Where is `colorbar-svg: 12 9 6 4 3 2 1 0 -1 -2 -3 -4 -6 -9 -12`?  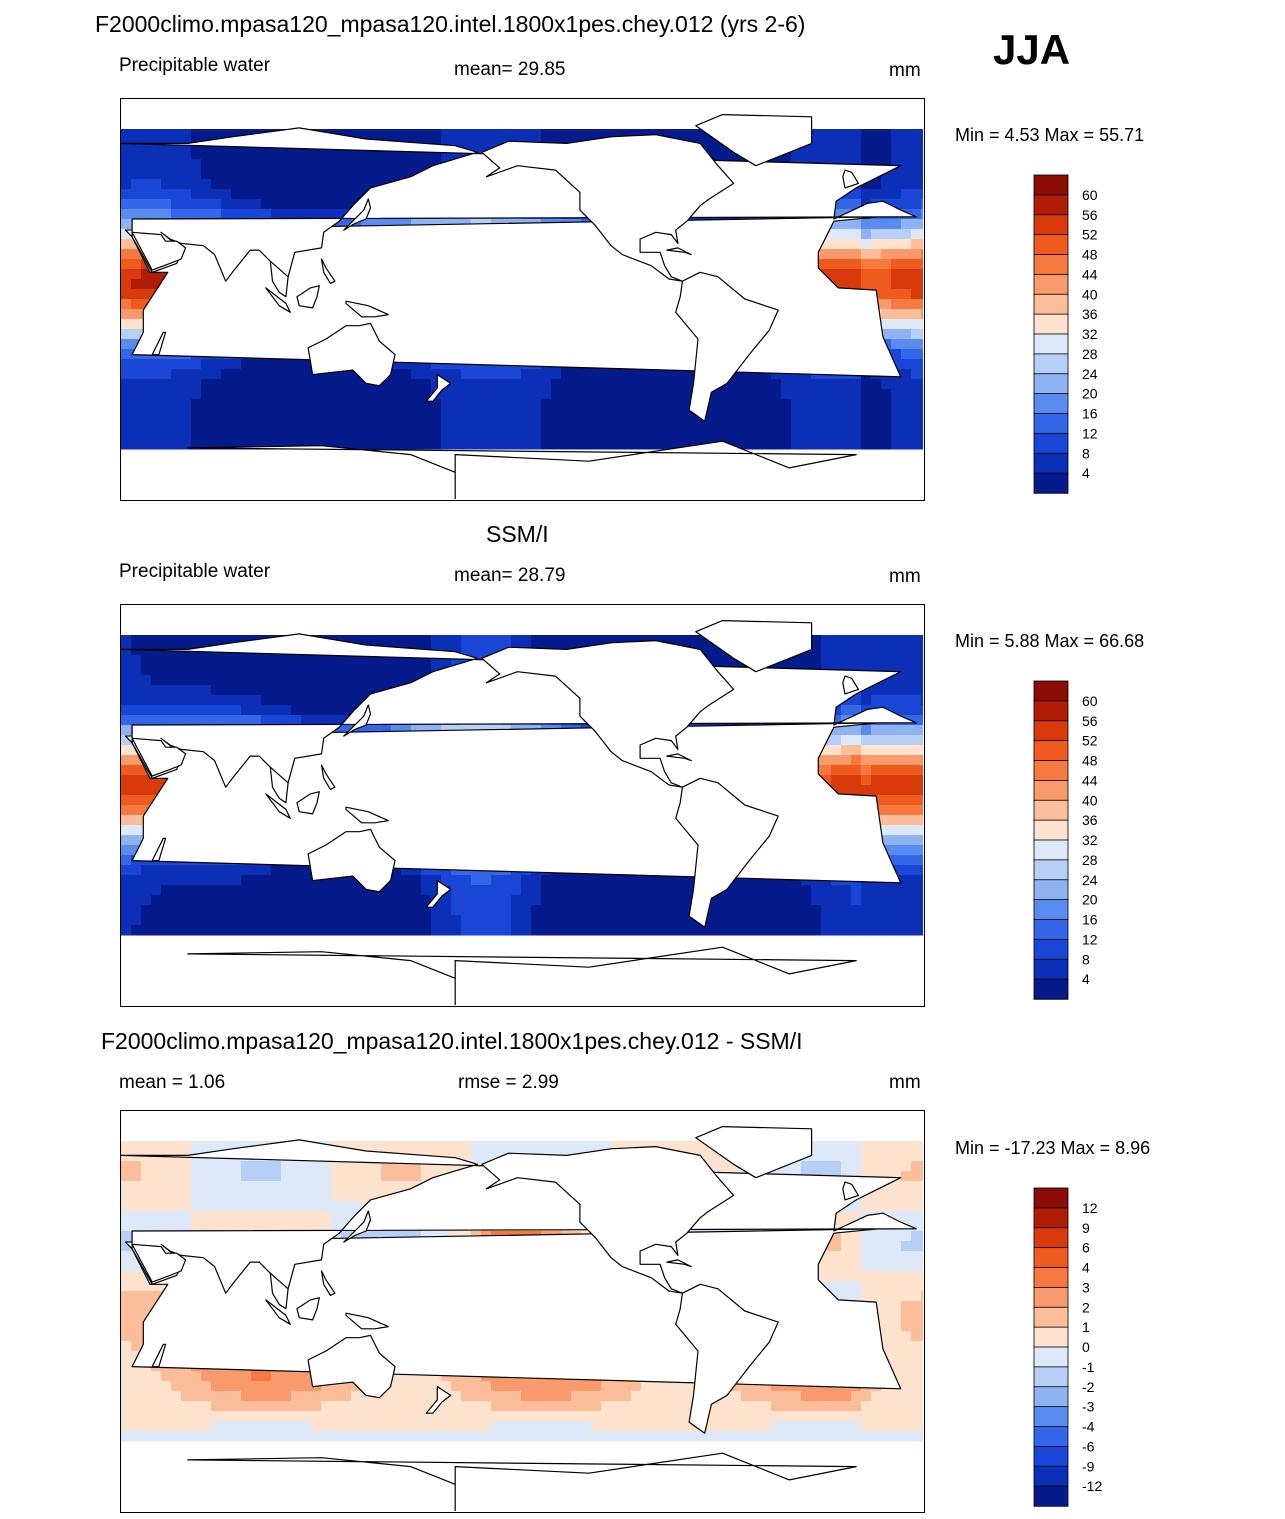 colorbar-svg: 12 9 6 4 3 2 1 0 -1 -2 -3 -4 -6 -9 -12 is located at coordinates (1067, 1347).